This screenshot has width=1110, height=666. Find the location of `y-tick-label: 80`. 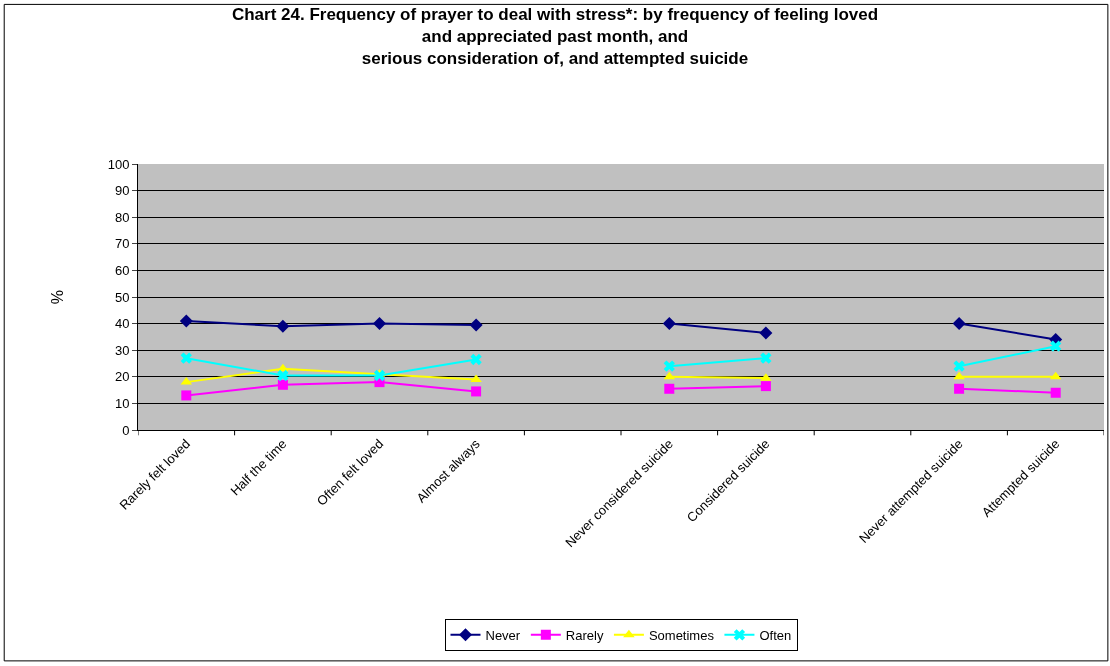

y-tick-label: 80 is located at coordinates (122, 217).